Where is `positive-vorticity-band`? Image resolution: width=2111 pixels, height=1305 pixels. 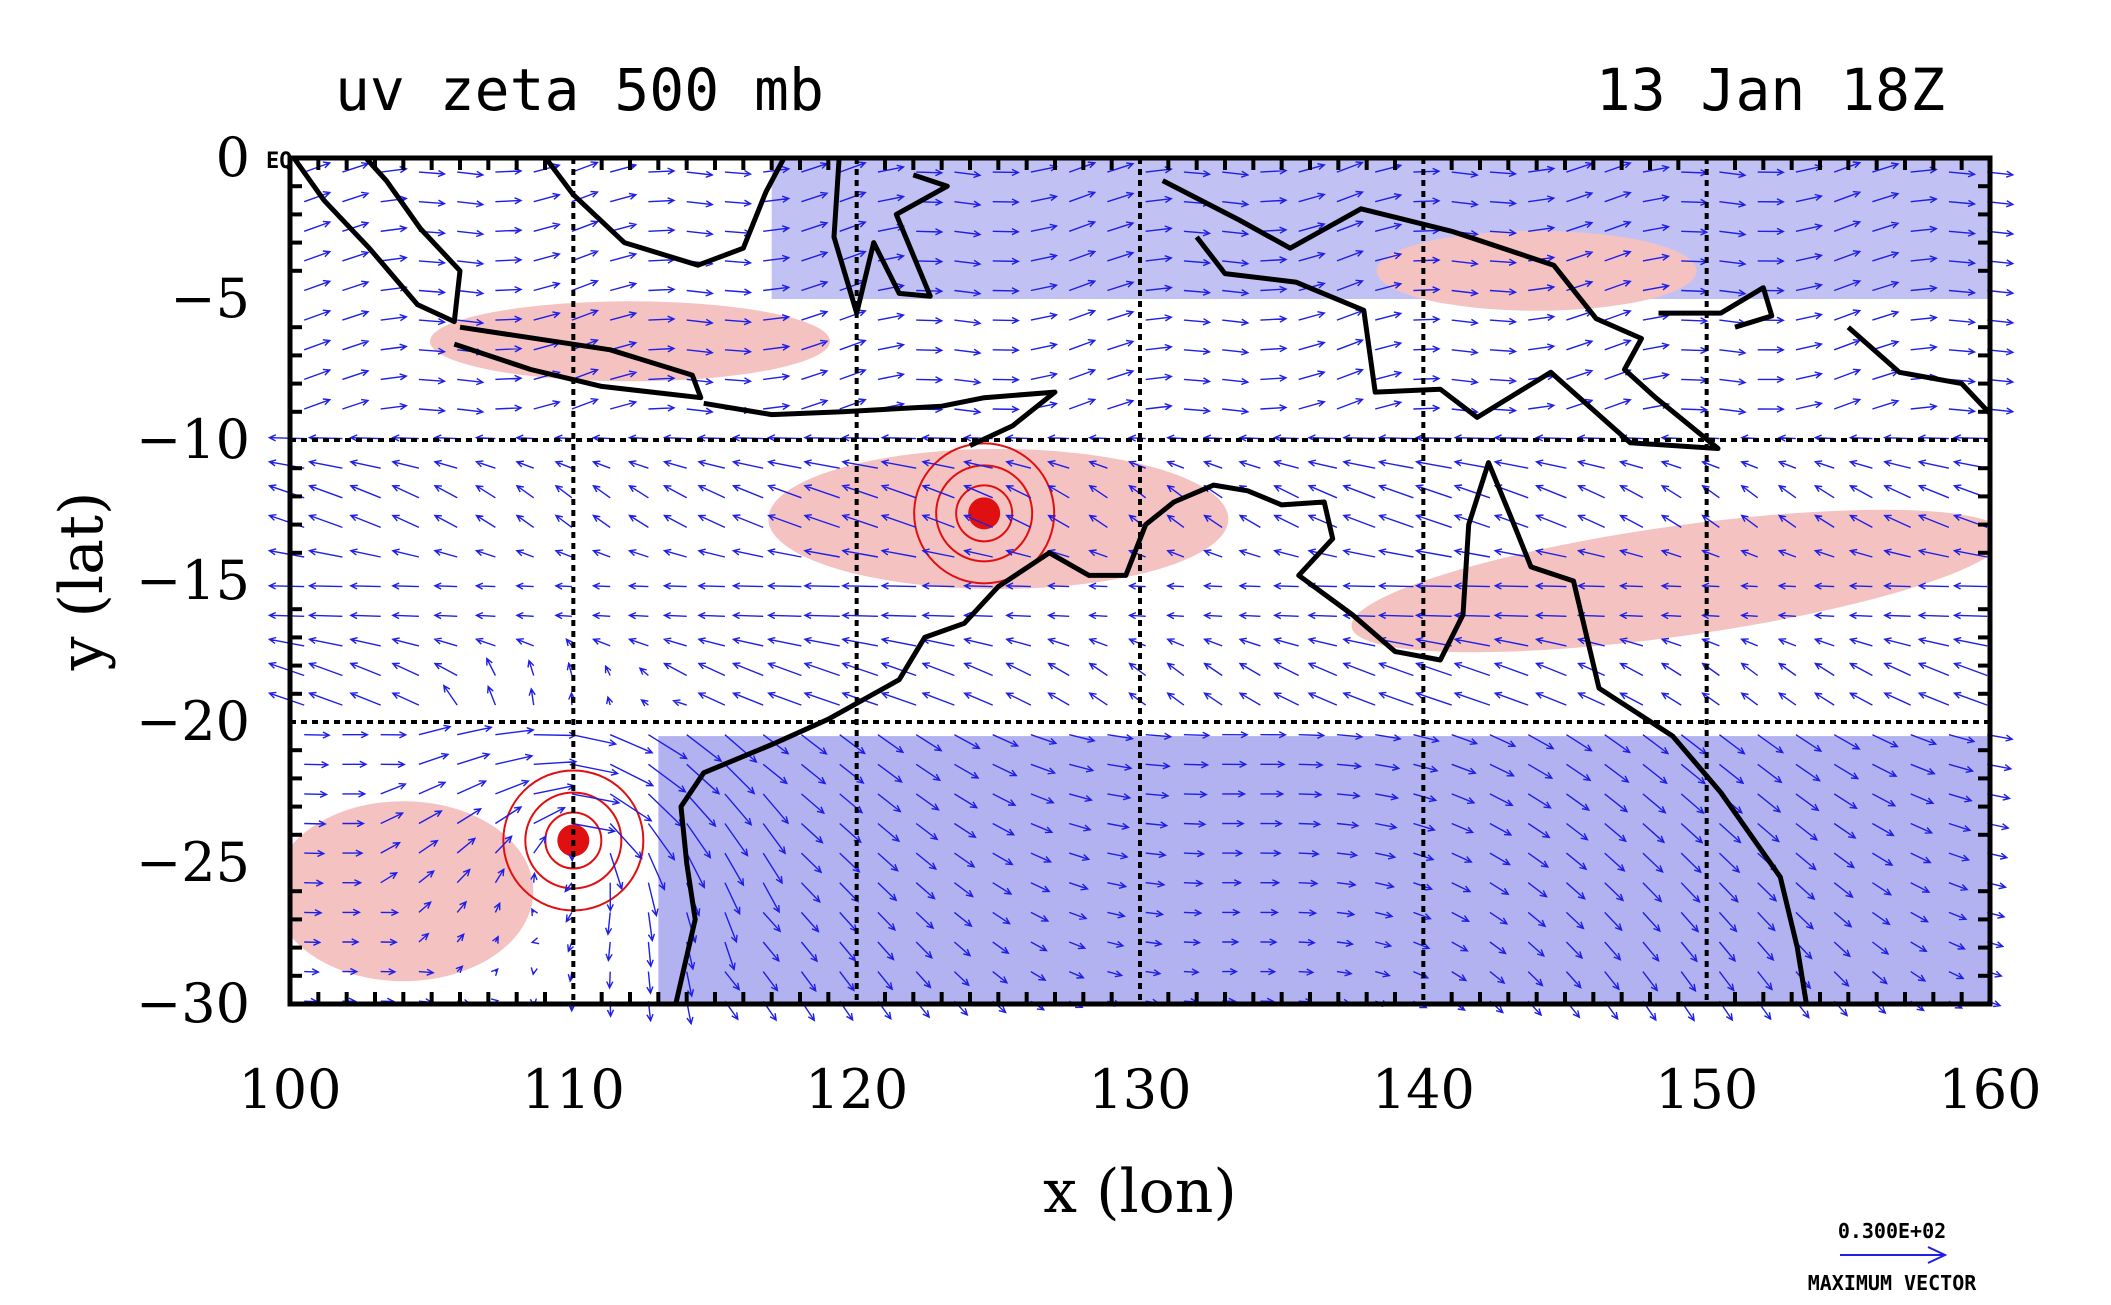 positive-vorticity-band is located at coordinates (1670, 581).